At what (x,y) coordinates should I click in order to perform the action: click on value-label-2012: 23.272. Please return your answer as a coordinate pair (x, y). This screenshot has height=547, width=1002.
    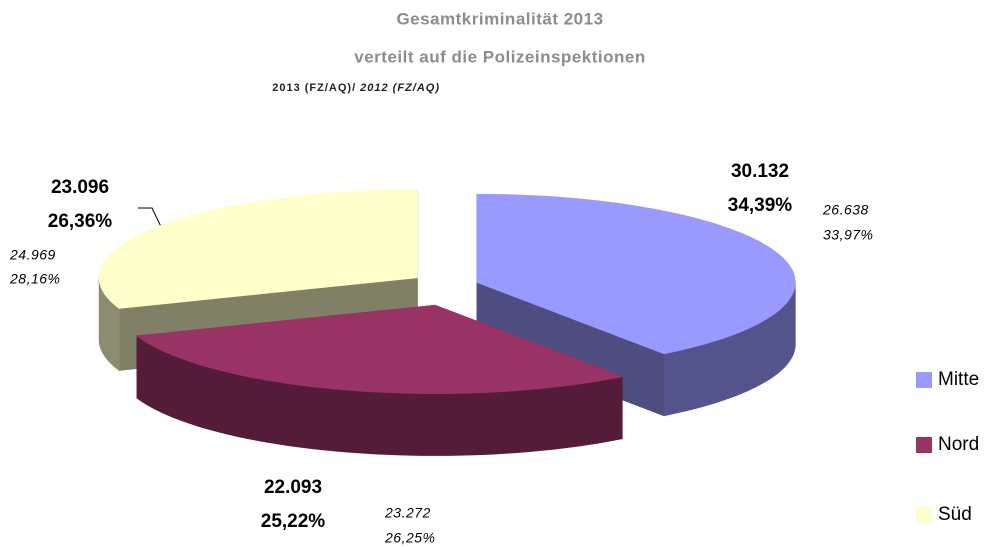
    Looking at the image, I should click on (407, 513).